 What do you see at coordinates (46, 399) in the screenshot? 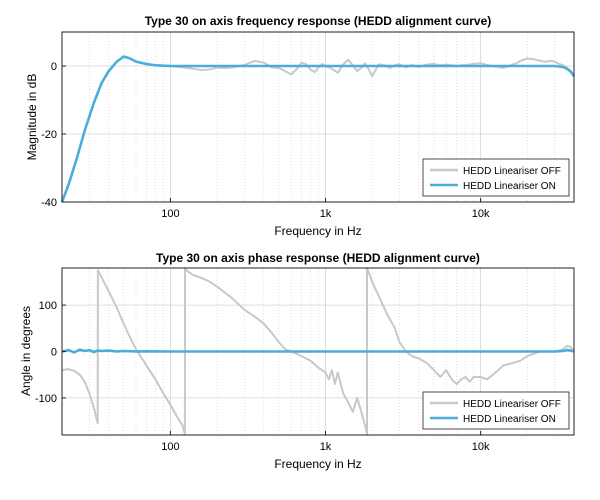
I see `y-tick-label: -100` at bounding box center [46, 399].